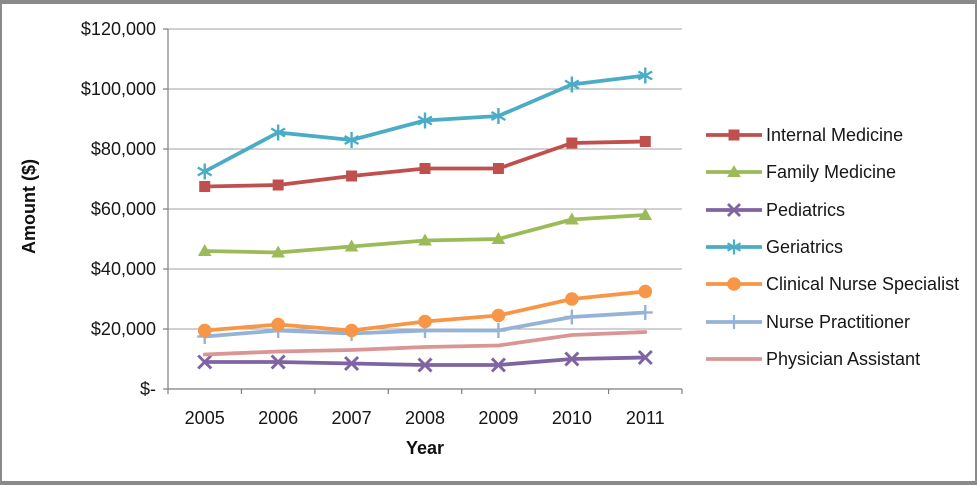 The width and height of the screenshot is (977, 485). I want to click on y-axis-tick-label: $-, so click(147, 389).